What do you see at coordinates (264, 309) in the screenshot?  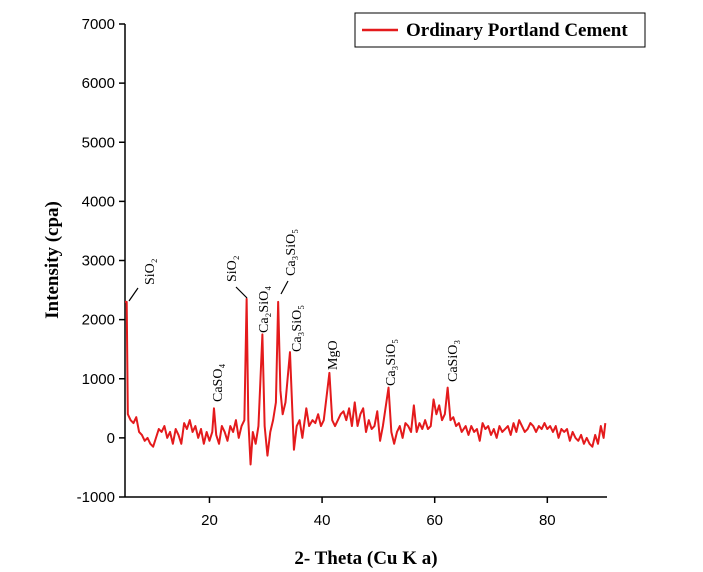 I see `peak-label: Ca₂SiO₄` at bounding box center [264, 309].